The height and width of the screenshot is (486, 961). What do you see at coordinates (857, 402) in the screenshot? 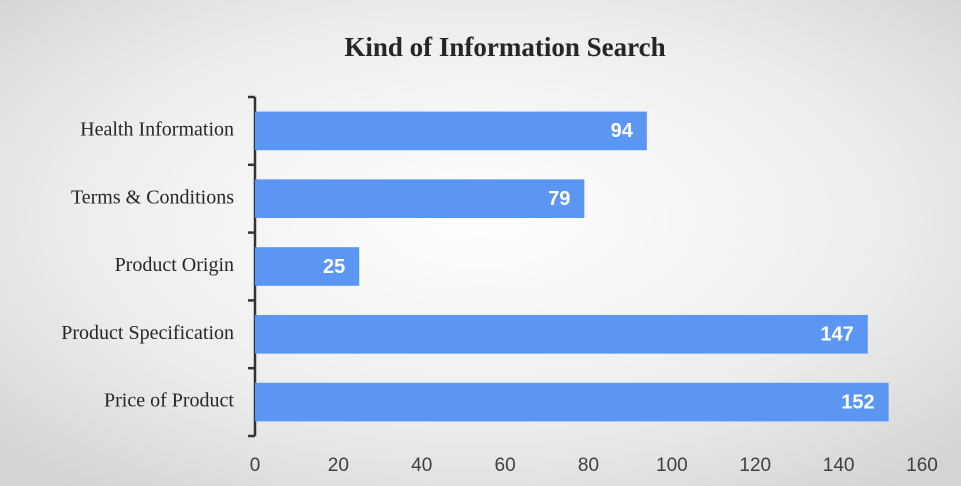
I see `data-label: 152` at bounding box center [857, 402].